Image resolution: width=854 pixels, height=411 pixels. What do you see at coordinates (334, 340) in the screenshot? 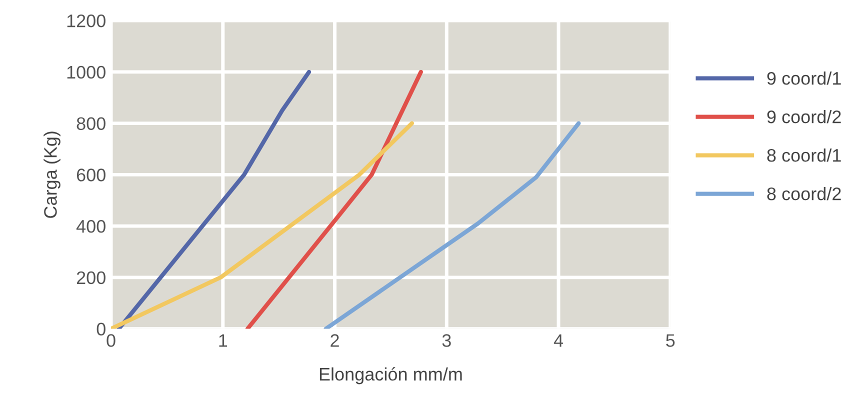
I see `x-tick-label: 2` at bounding box center [334, 340].